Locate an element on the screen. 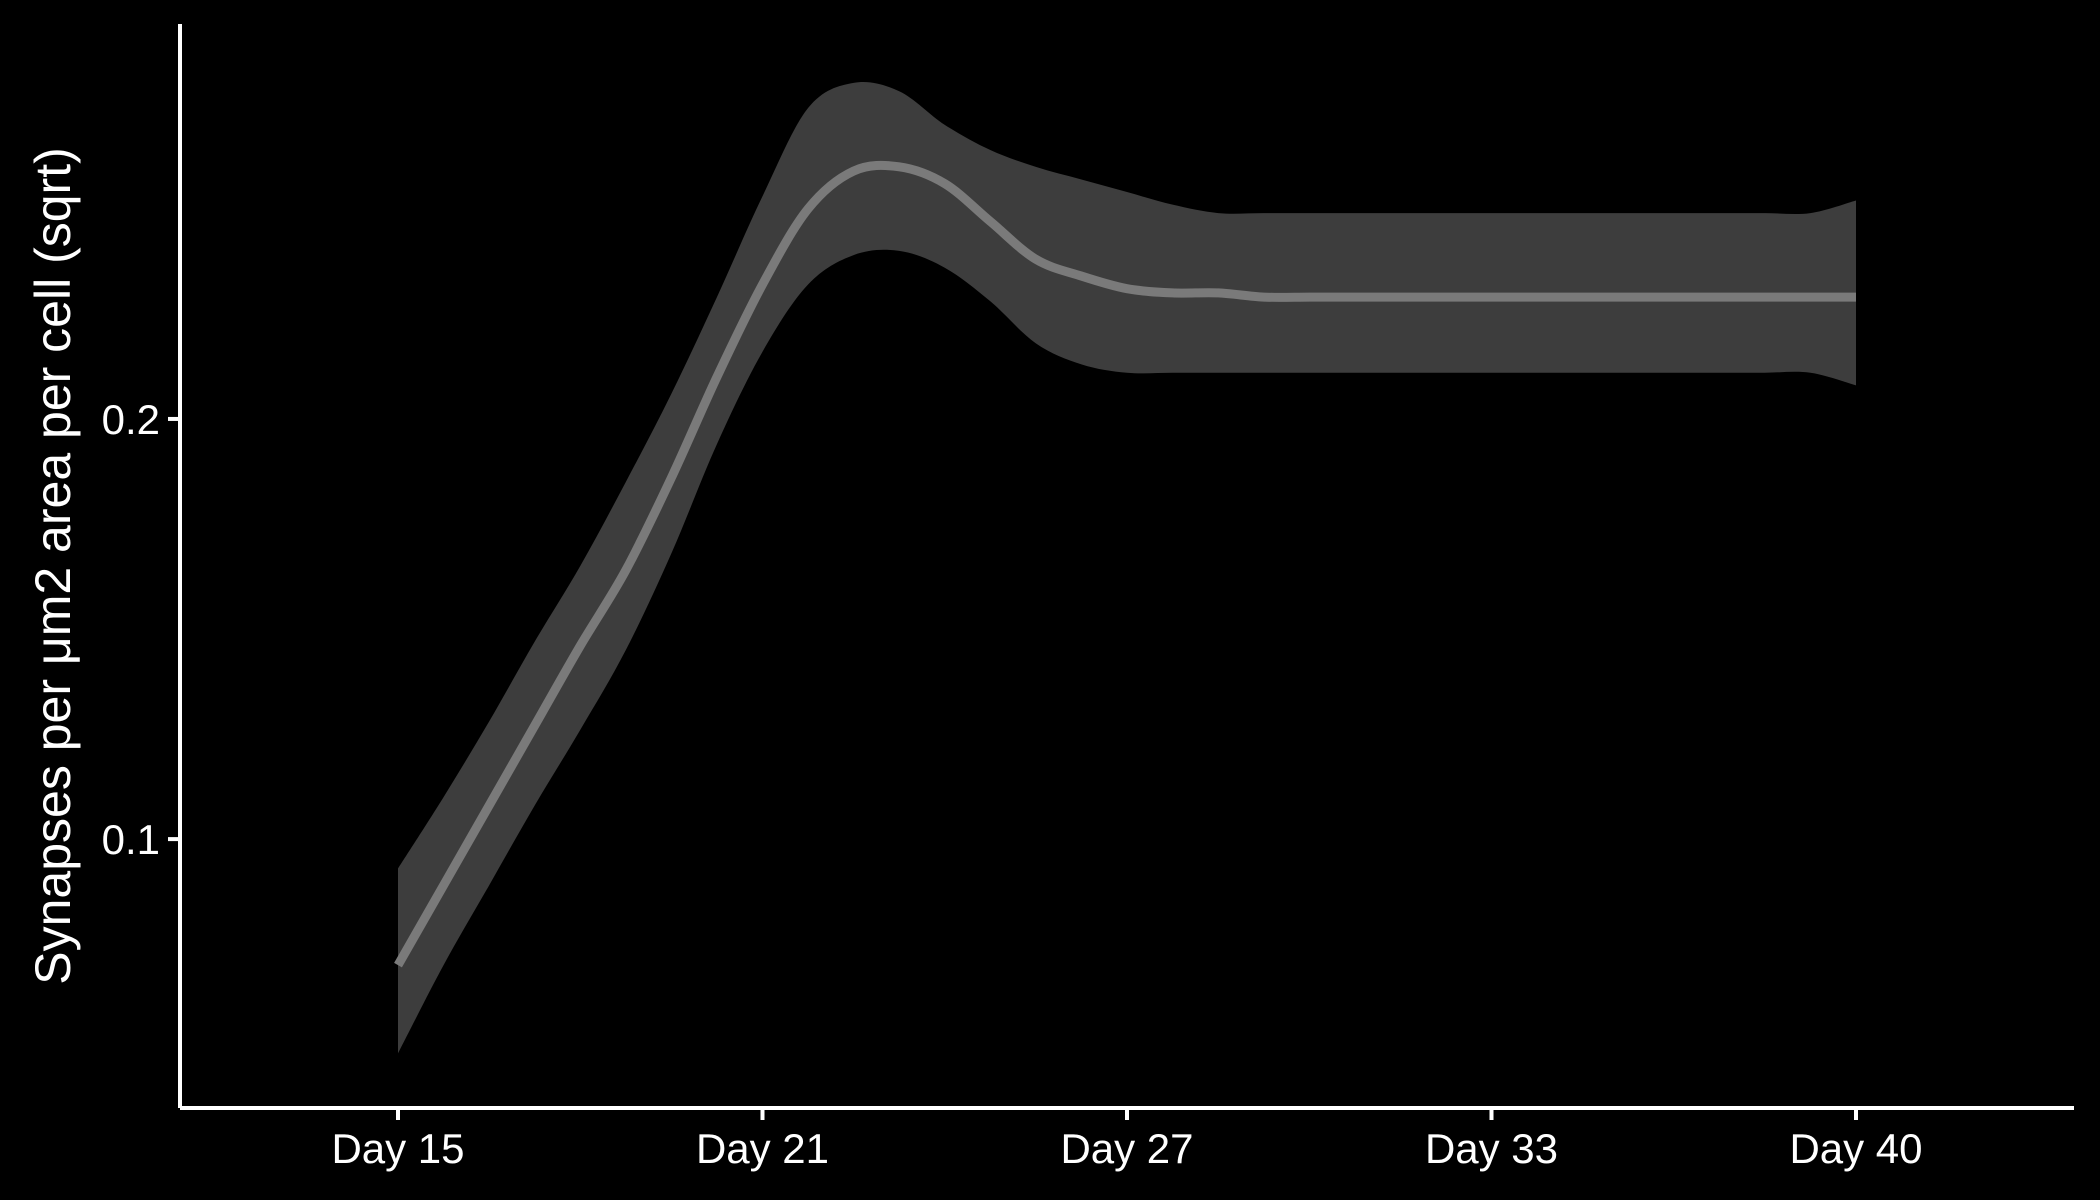  y-axis-ticks: 0.1 0.2 is located at coordinates (141, 629).